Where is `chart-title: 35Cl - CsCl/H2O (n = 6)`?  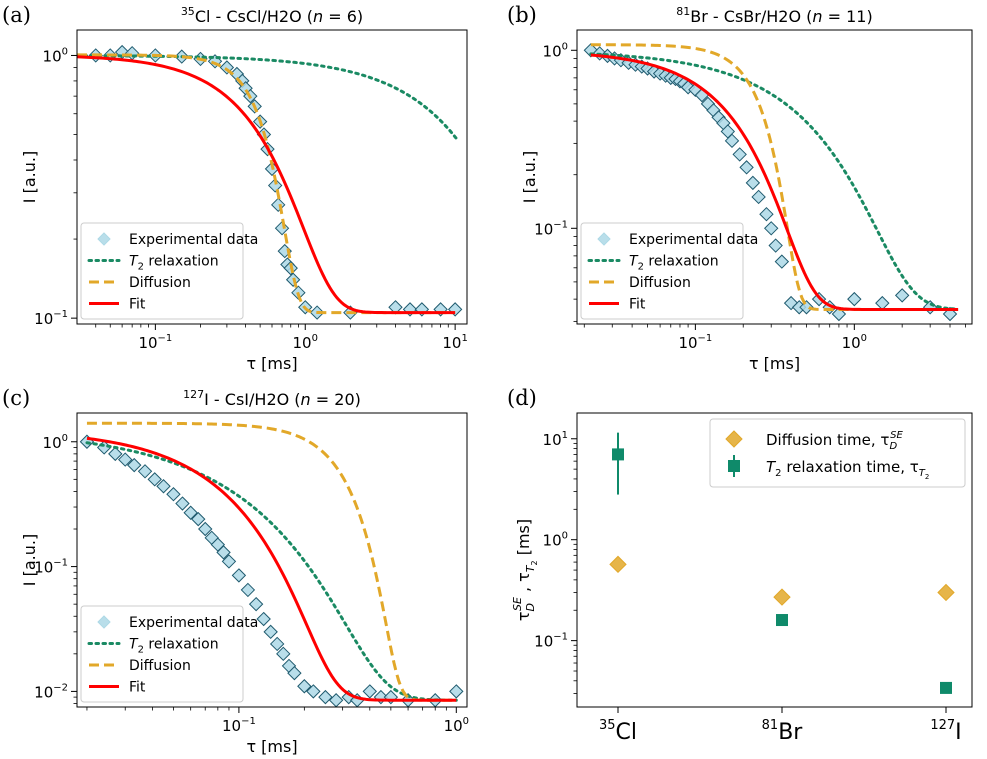
chart-title: 35Cl - CsCl/H2O (n = 6) is located at coordinates (272, 15).